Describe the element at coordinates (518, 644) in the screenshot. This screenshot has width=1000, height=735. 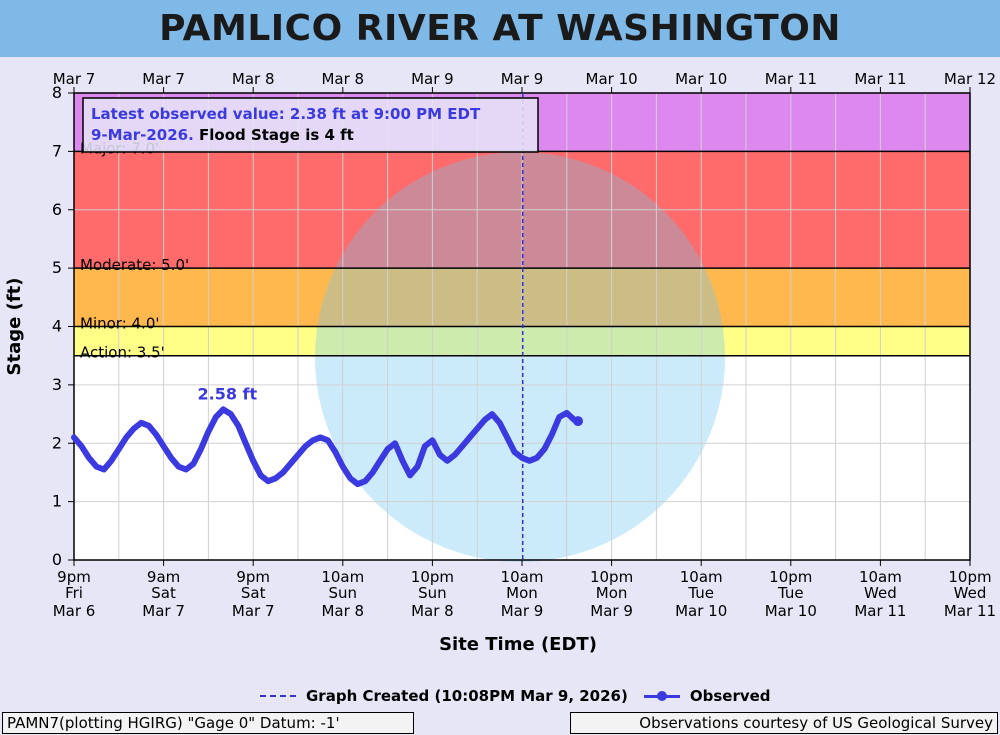
I see `x-axis-label: Site Time (EDT)` at that location.